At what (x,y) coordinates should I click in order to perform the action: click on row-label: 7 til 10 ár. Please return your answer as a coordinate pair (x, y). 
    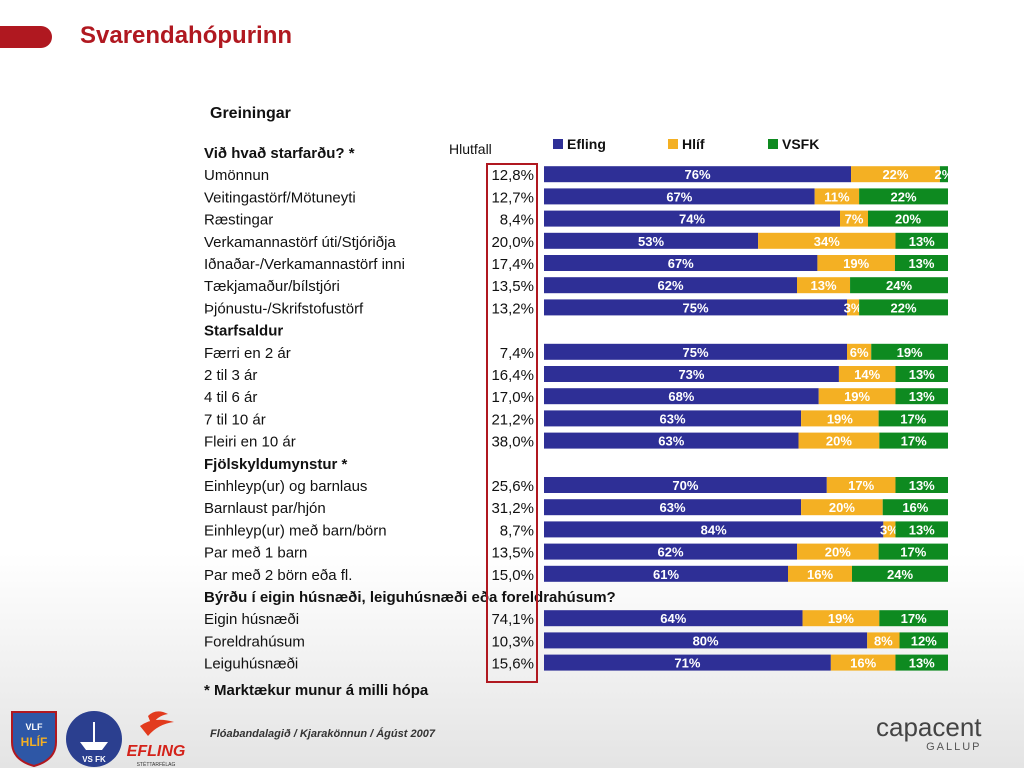
    Looking at the image, I should click on (235, 419).